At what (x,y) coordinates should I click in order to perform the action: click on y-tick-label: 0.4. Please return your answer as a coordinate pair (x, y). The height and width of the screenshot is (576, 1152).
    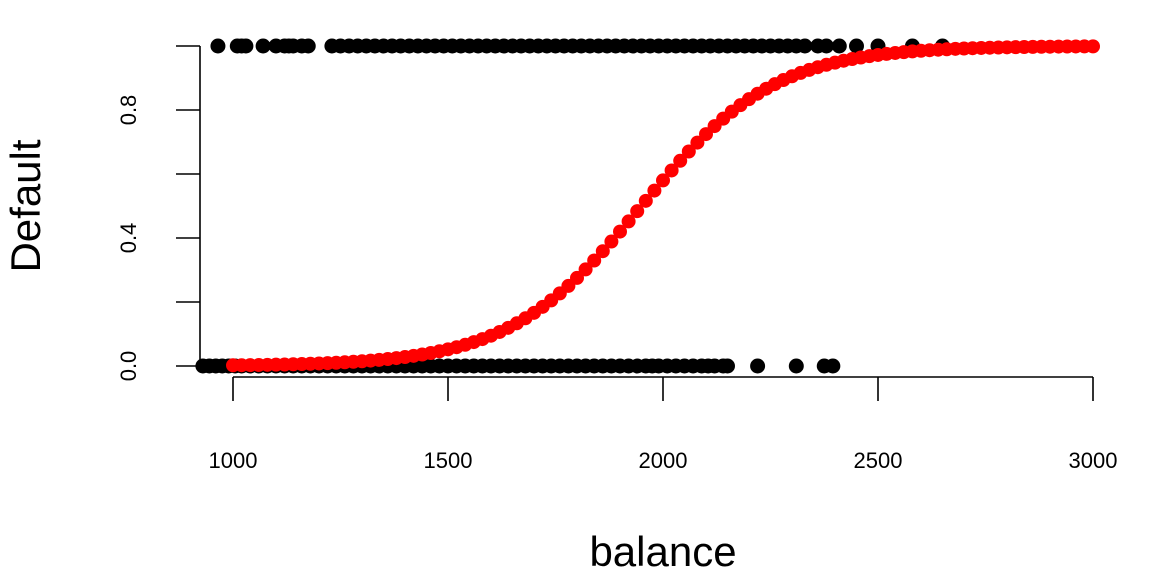
    Looking at the image, I should click on (128, 238).